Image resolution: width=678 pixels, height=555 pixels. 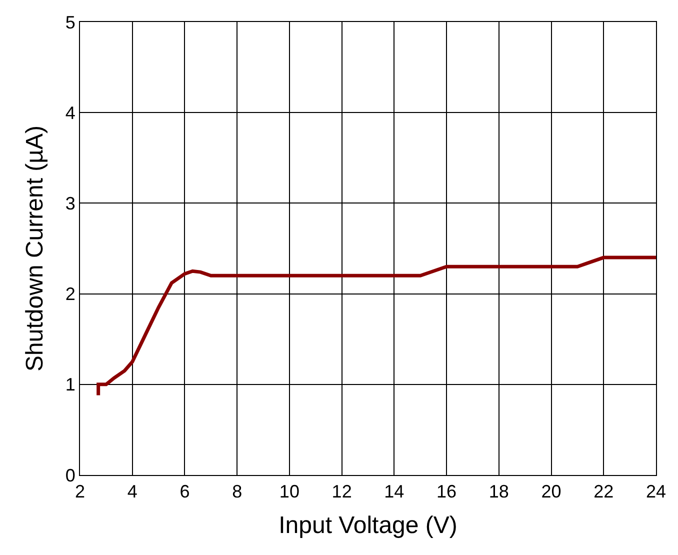 What do you see at coordinates (185, 492) in the screenshot?
I see `x-tick-label: 6` at bounding box center [185, 492].